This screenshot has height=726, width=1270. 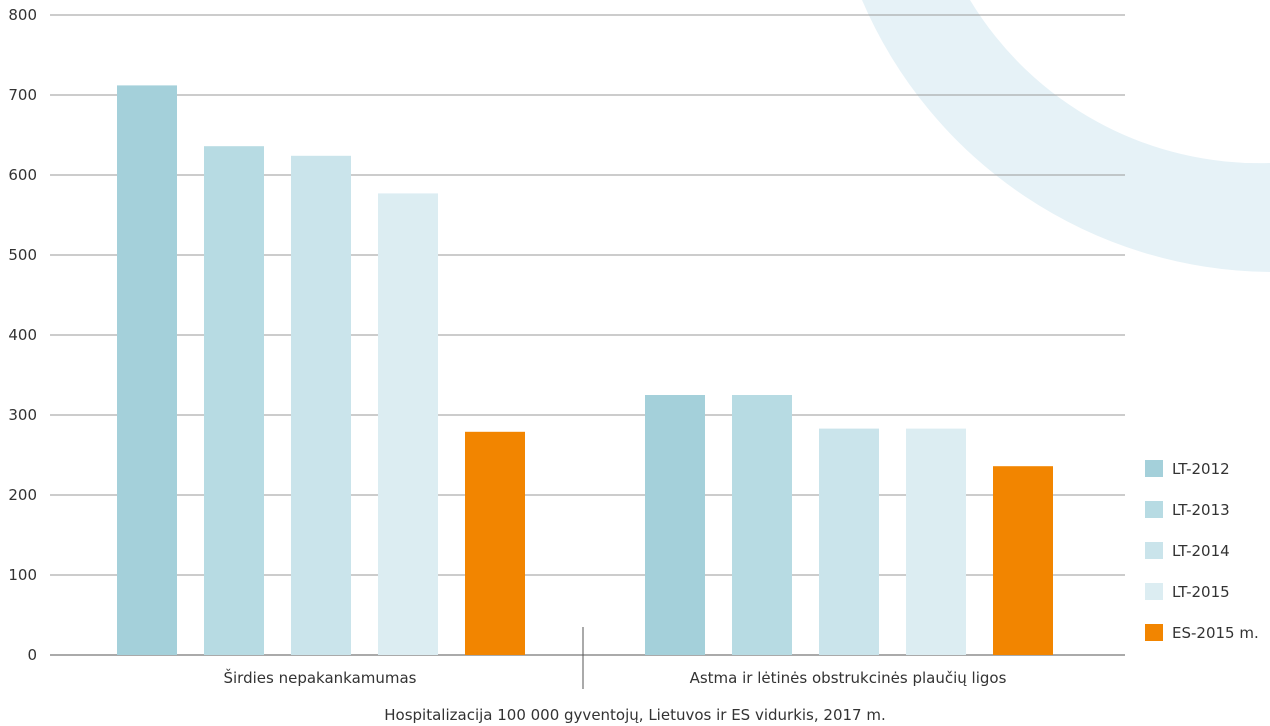 What do you see at coordinates (22, 575) in the screenshot?
I see `y-tick-label: 100` at bounding box center [22, 575].